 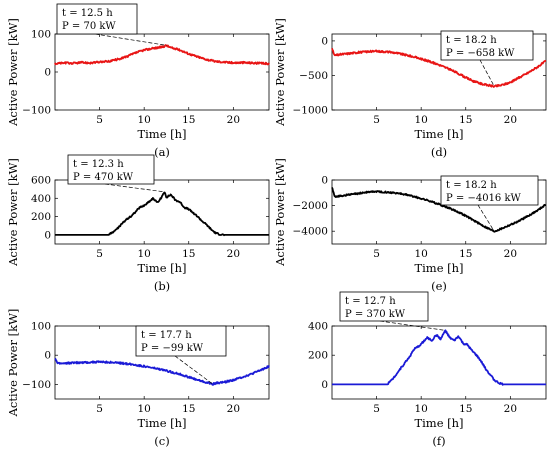 I want to click on series-line-c, so click(x=162, y=371).